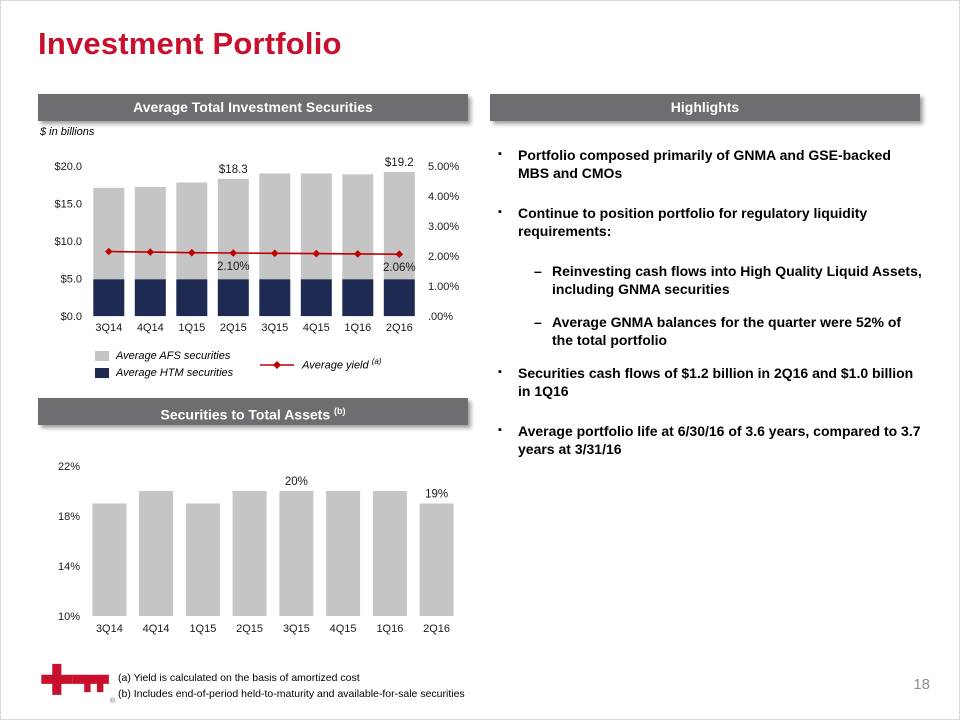  Describe the element at coordinates (71, 317) in the screenshot. I see `svg-text: $0.0` at that location.